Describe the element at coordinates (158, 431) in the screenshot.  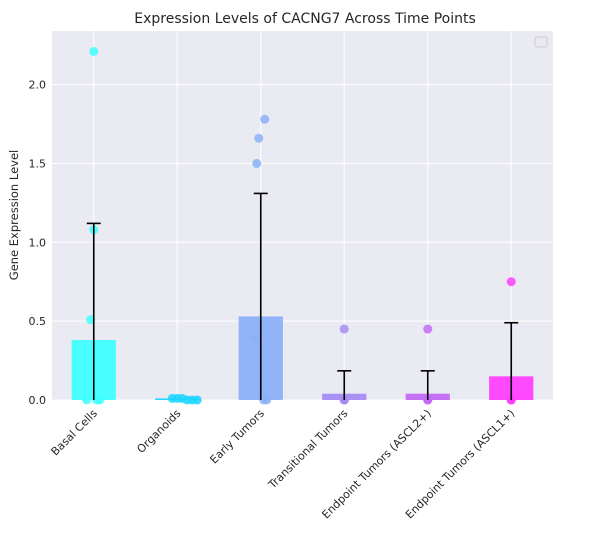
I see `x-tick-label: Organoids` at that location.